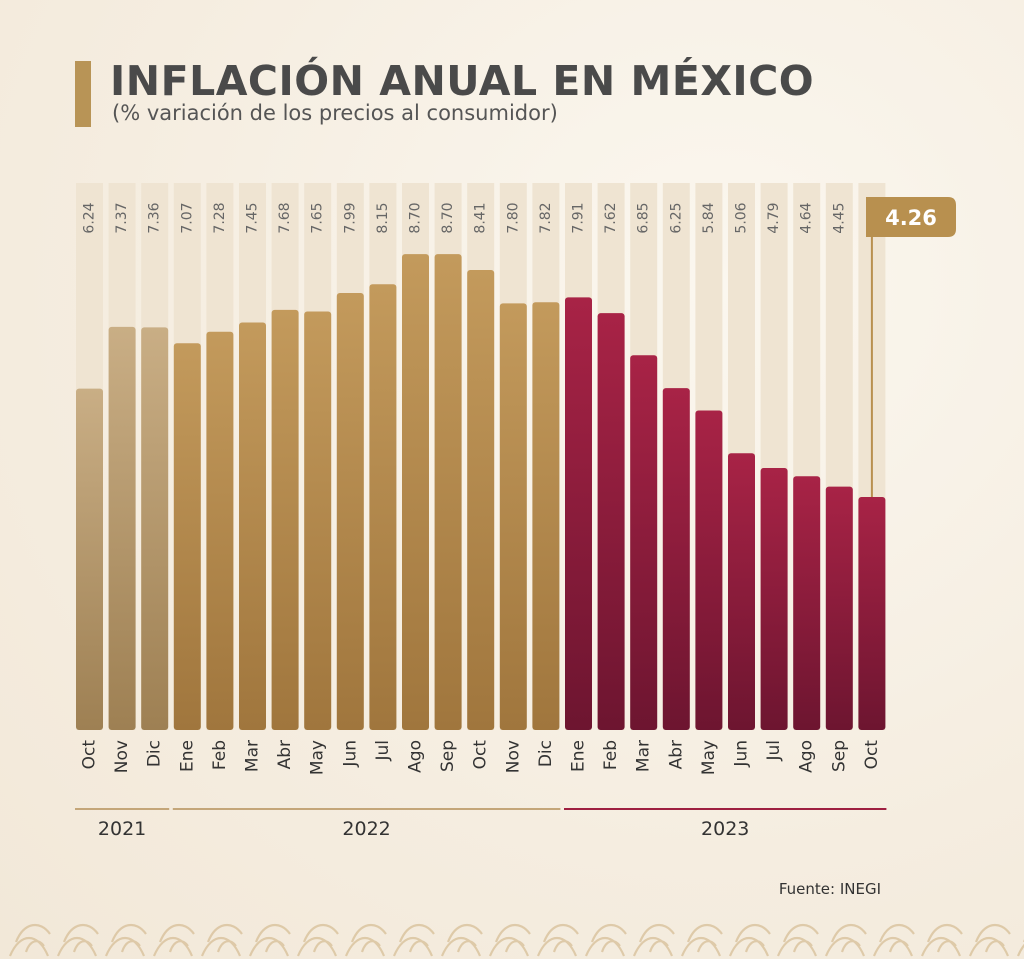  I want to click on value-label: 7.36, so click(155, 217).